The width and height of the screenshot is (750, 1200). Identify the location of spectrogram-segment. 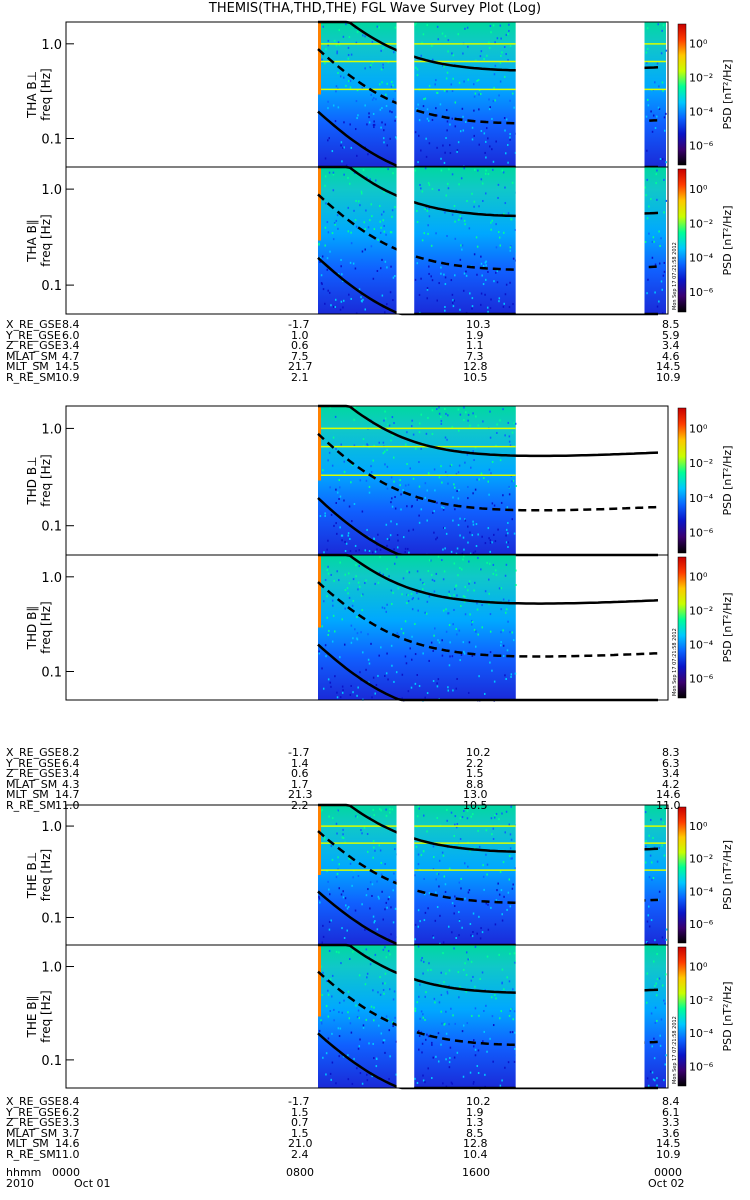
(417, 627).